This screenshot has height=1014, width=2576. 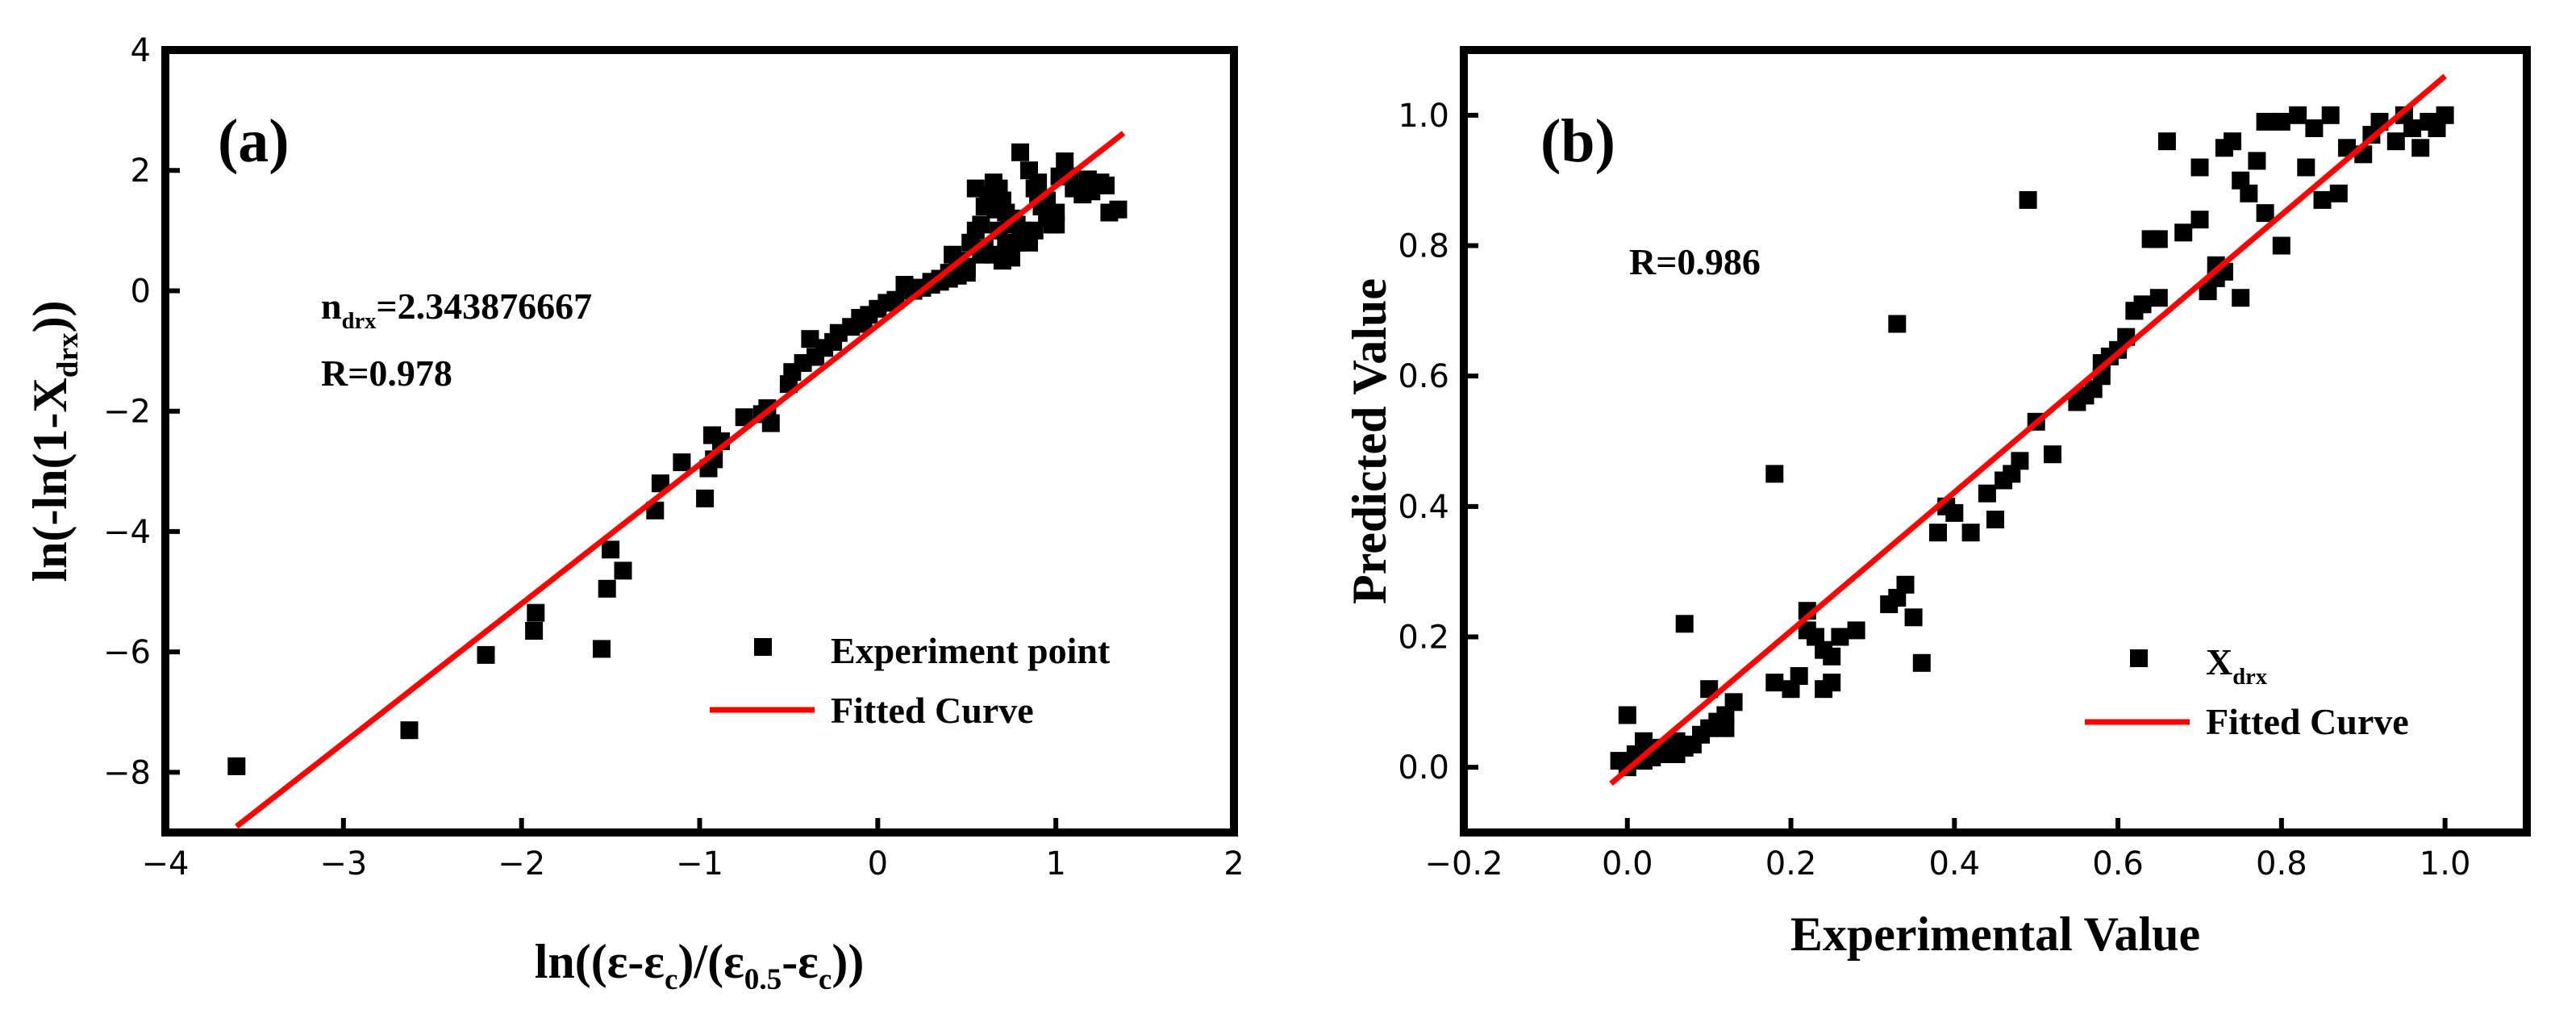 I want to click on panel-a-n-annotation: ndrx=2.343876667, so click(x=456, y=310).